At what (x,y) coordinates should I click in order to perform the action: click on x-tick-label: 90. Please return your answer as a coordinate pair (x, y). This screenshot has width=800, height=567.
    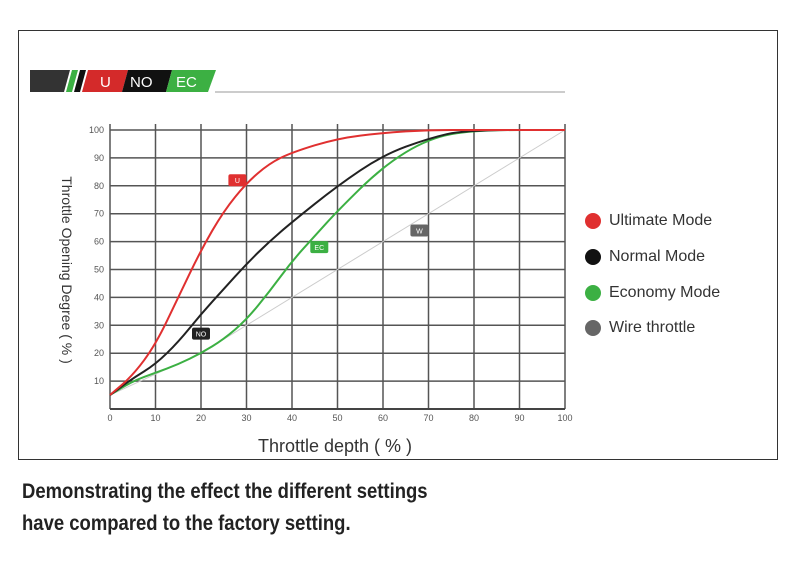
    Looking at the image, I should click on (519, 418).